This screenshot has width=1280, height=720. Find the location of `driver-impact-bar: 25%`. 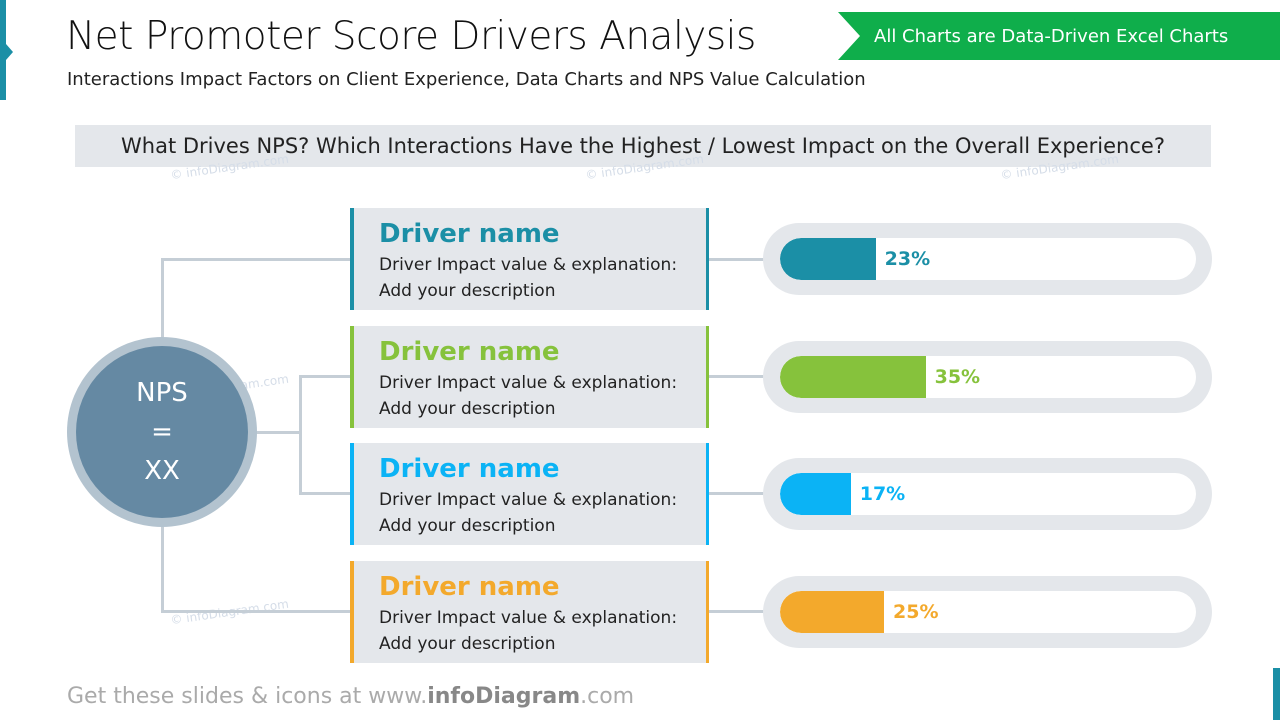

driver-impact-bar: 25% is located at coordinates (987, 612).